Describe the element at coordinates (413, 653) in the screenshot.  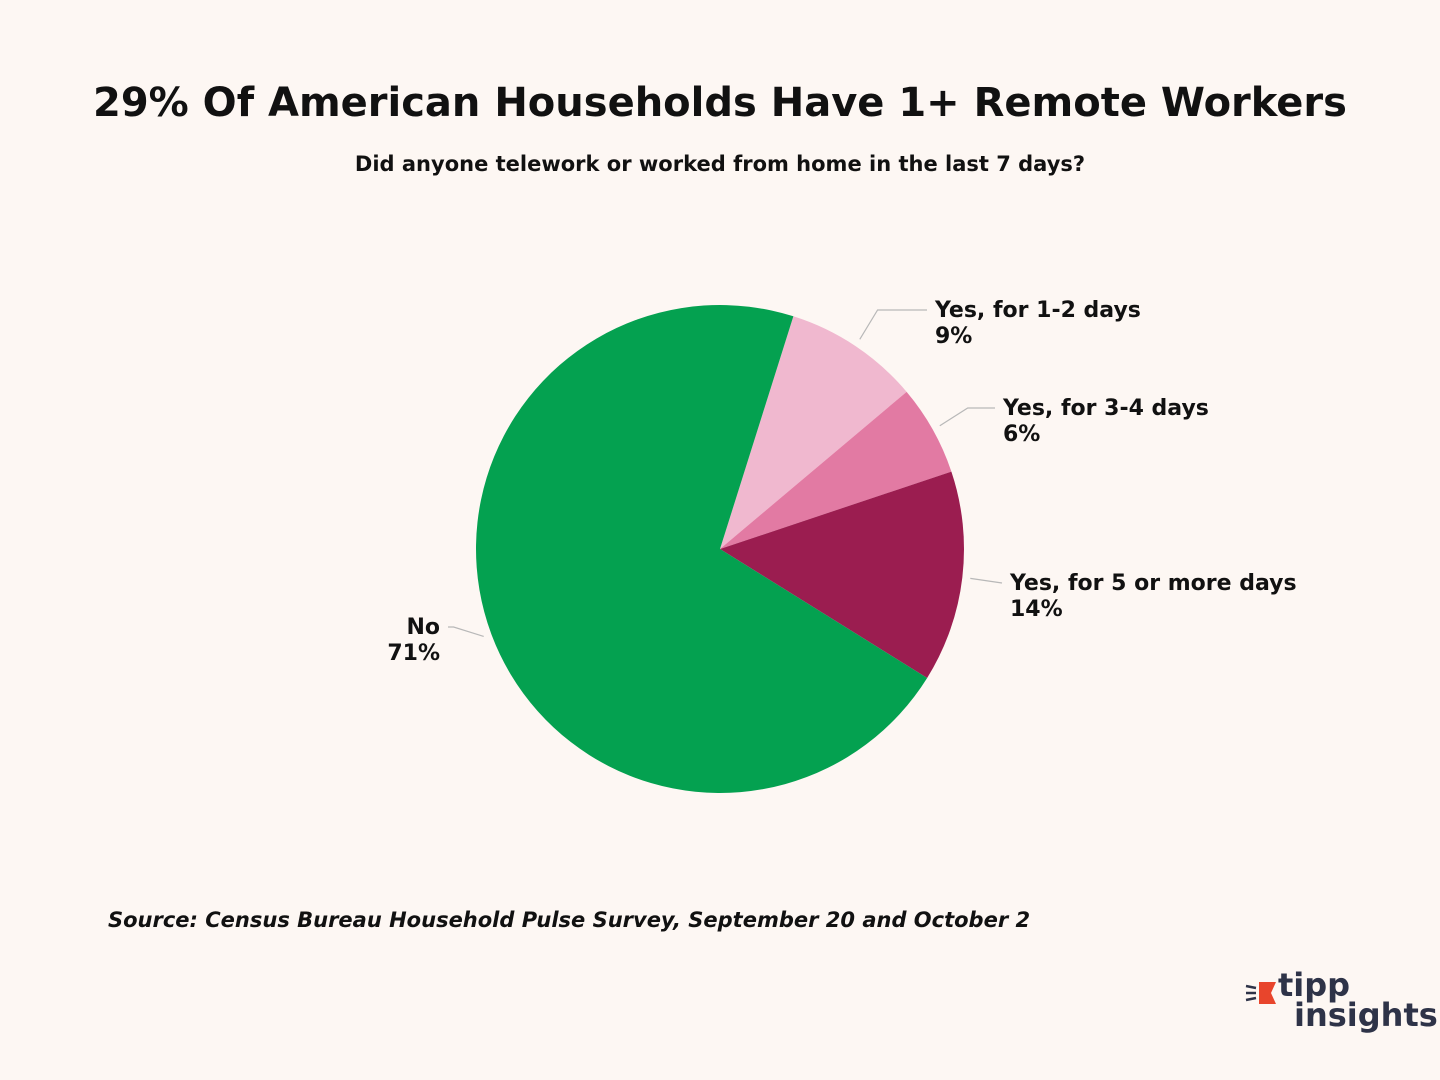
I see `pie-slice-value-label: 71%` at that location.